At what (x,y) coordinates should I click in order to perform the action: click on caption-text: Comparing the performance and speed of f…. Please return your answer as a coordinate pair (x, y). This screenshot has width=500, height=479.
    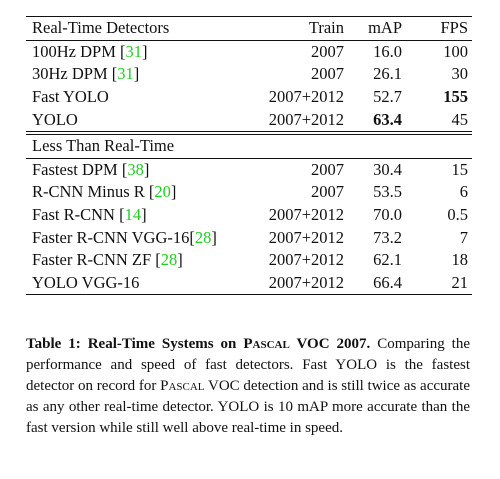
    Looking at the image, I should click on (248, 365).